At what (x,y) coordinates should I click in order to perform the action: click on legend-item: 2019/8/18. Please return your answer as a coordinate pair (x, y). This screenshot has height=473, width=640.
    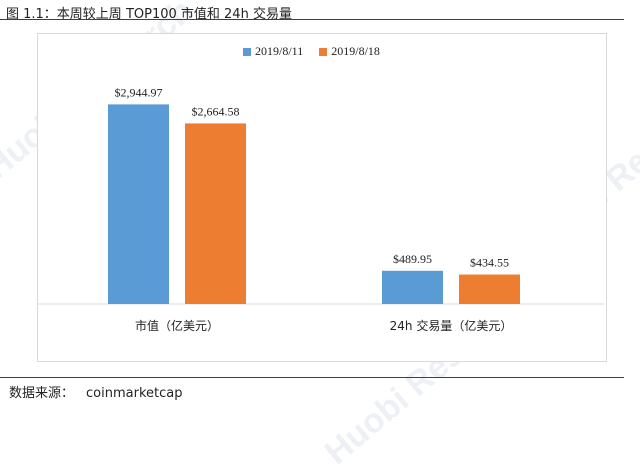
    Looking at the image, I should click on (349, 51).